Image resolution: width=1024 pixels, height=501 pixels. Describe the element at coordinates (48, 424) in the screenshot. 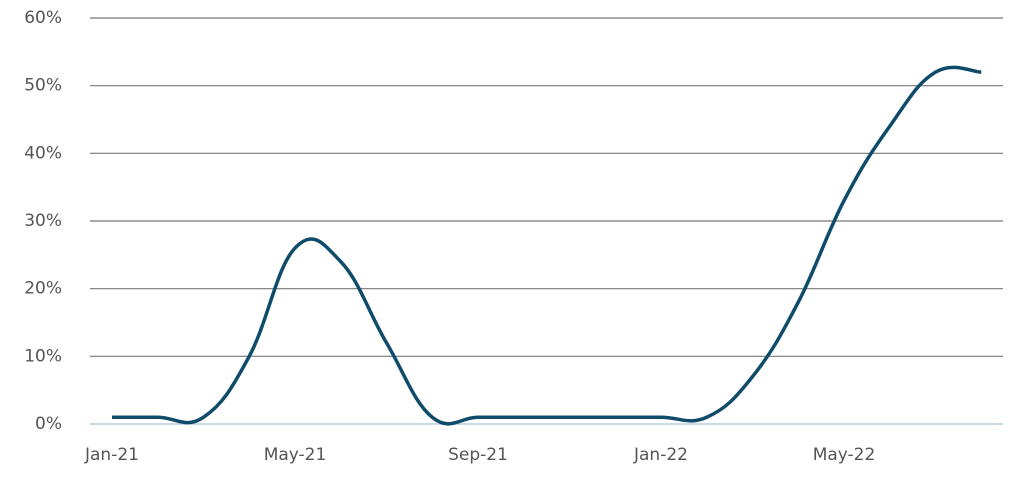

I see `y-tick-label: 0%` at that location.